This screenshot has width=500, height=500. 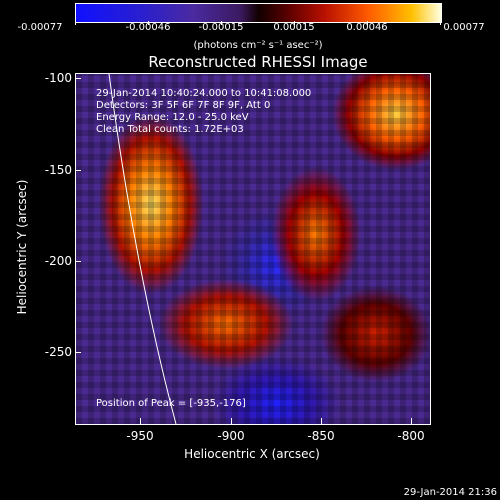 What do you see at coordinates (450, 492) in the screenshot?
I see `timestamp: 29-Jan-2014 21:36` at bounding box center [450, 492].